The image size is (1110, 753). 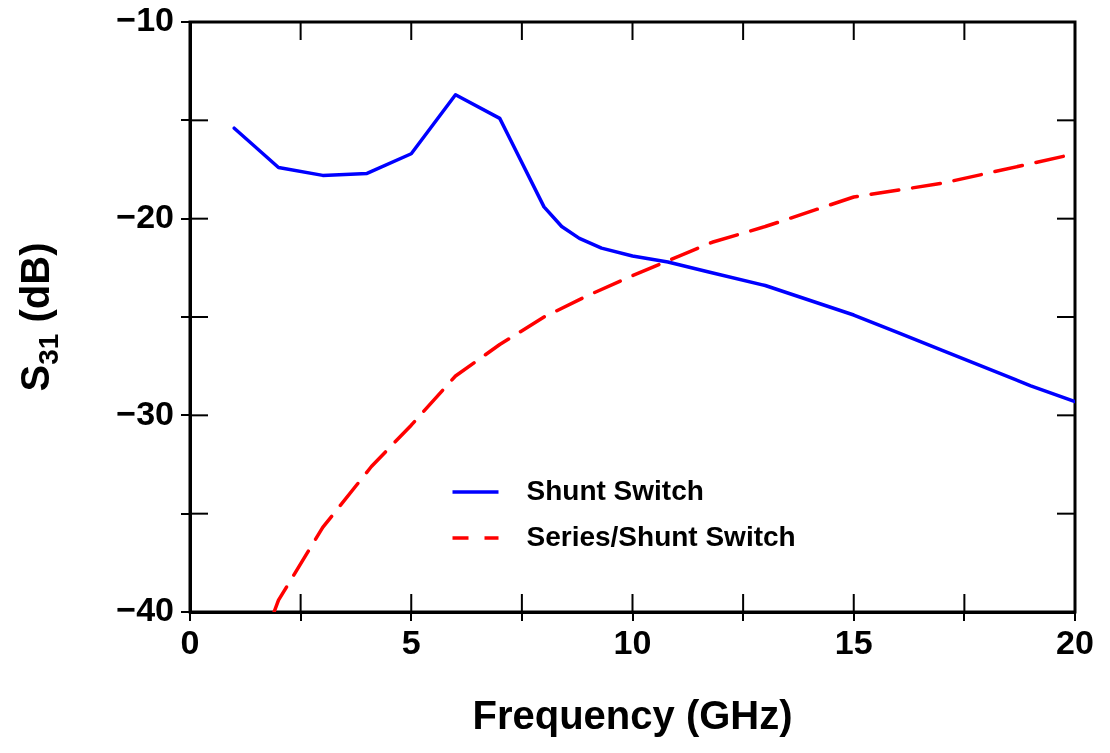 I want to click on x-tick-label: 20, so click(x=1075, y=642).